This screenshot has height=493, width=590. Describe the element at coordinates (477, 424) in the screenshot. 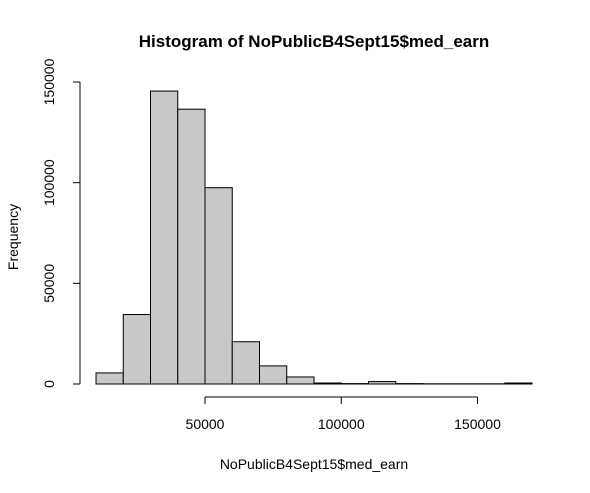

I see `x-tick-label: 150000` at that location.